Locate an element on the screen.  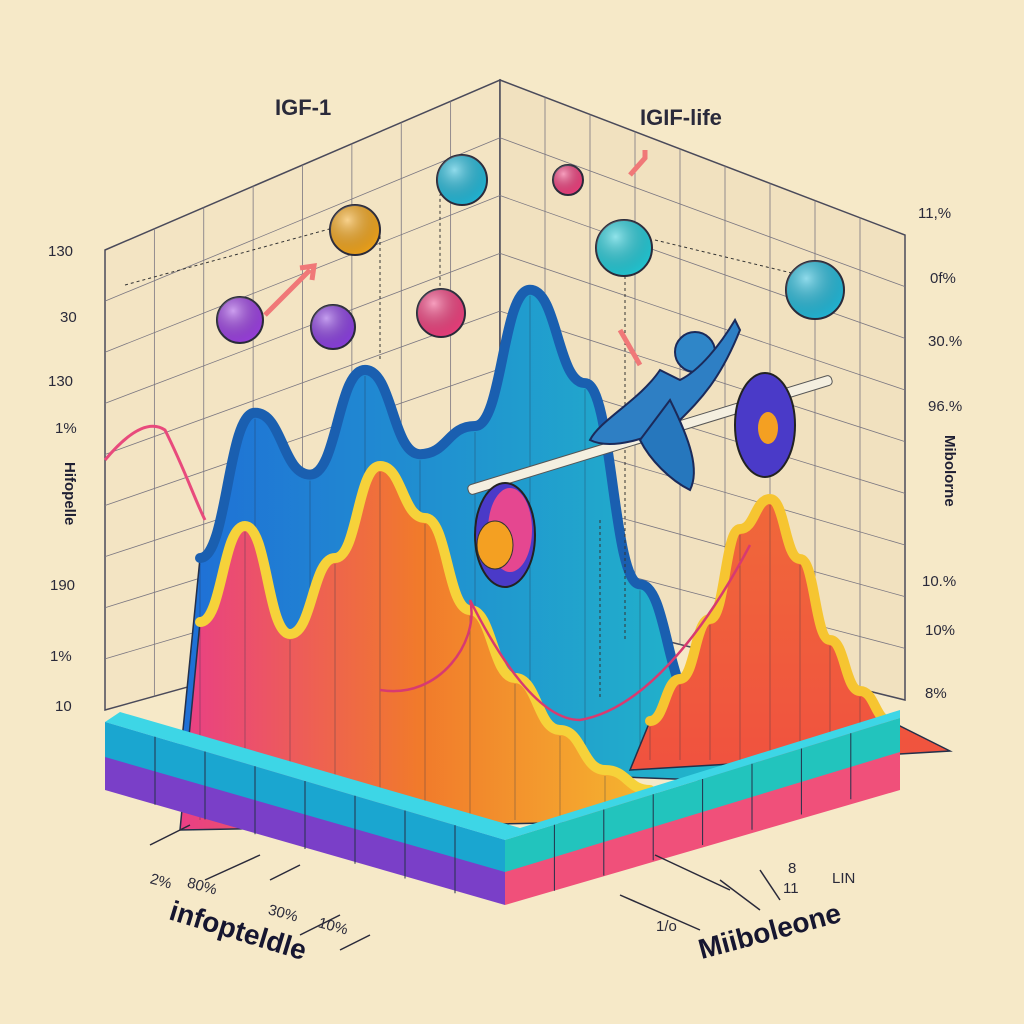
weightlifter-figure is located at coordinates (650, 452).